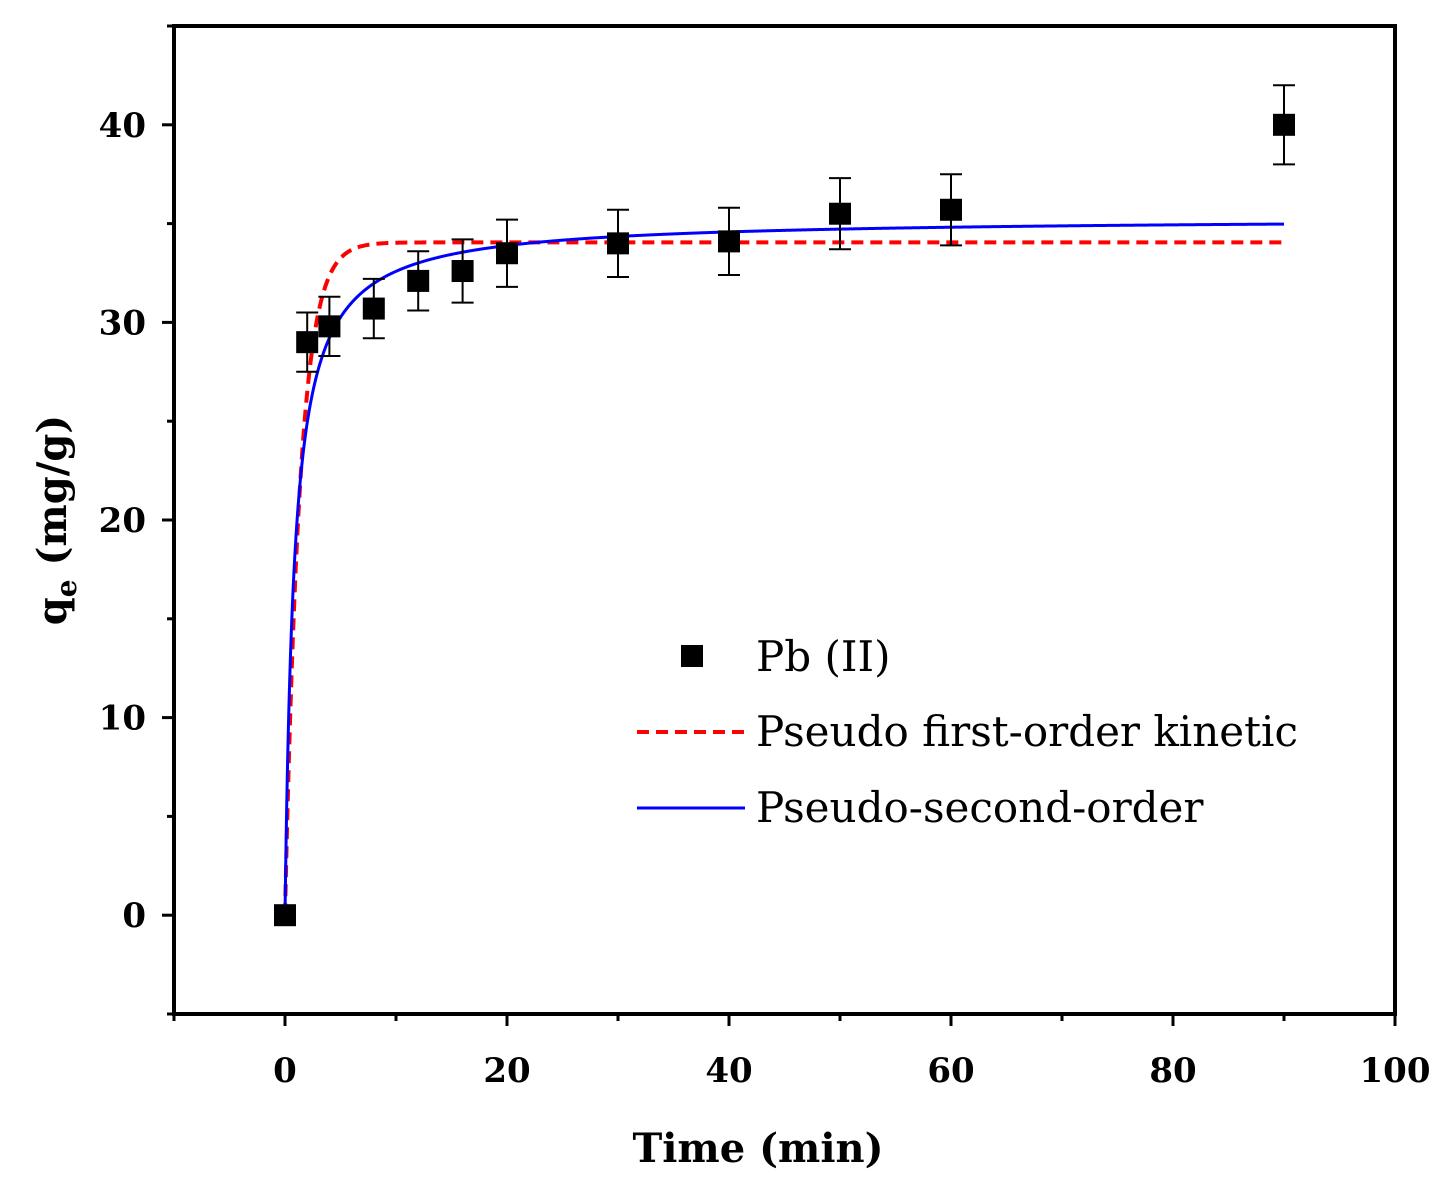 Image resolution: width=1440 pixels, height=1185 pixels. I want to click on y-axis-title-main: q, so click(52, 611).